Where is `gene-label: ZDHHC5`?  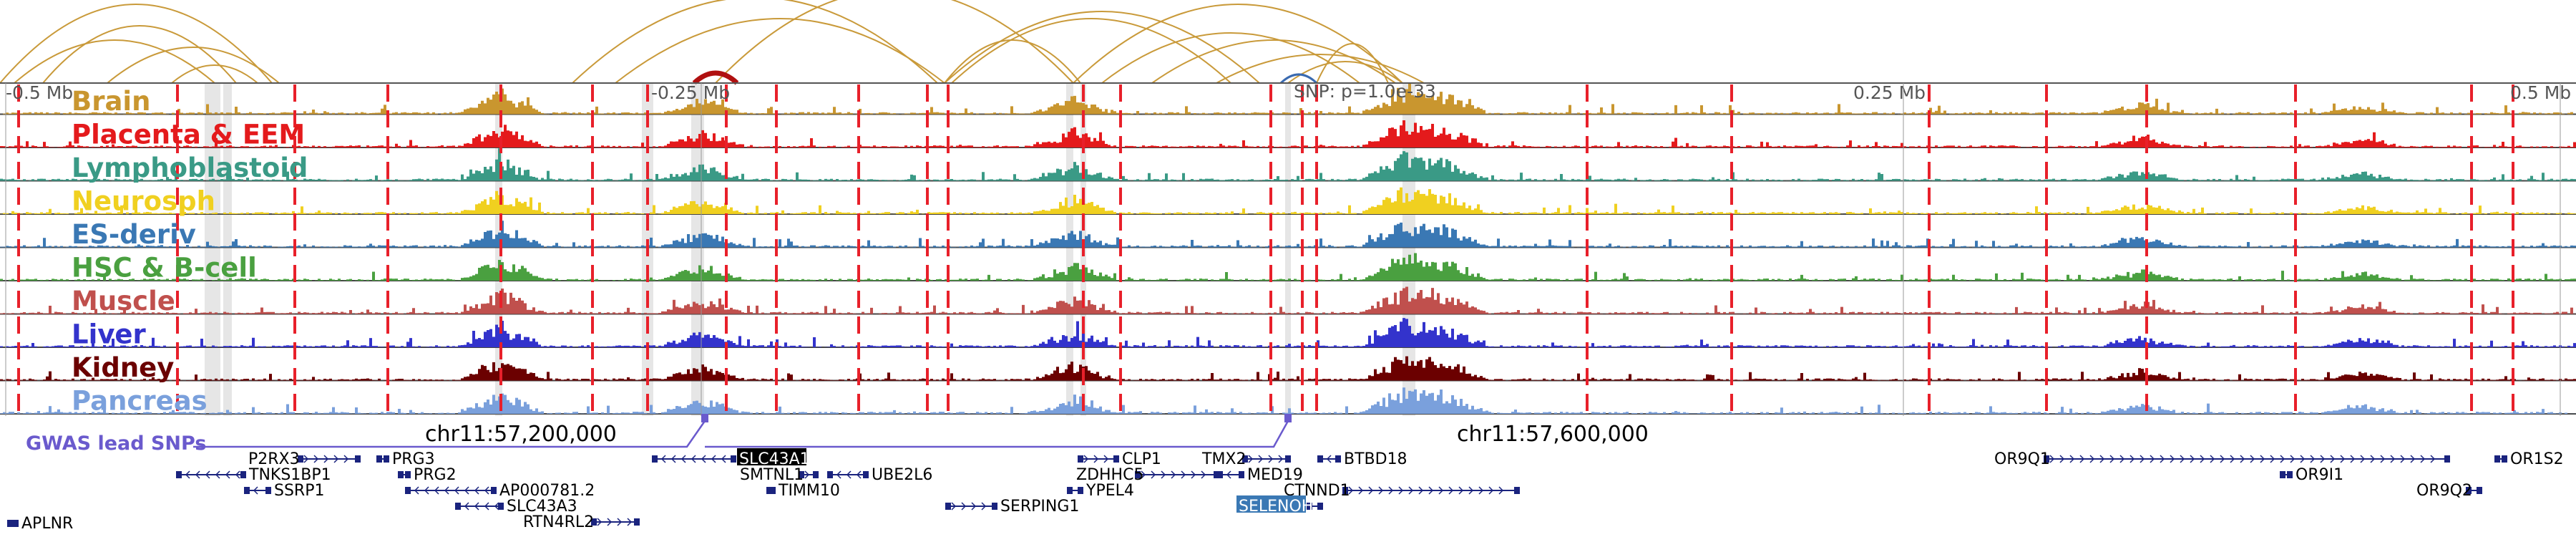
gene-label: ZDHHC5 is located at coordinates (1109, 475).